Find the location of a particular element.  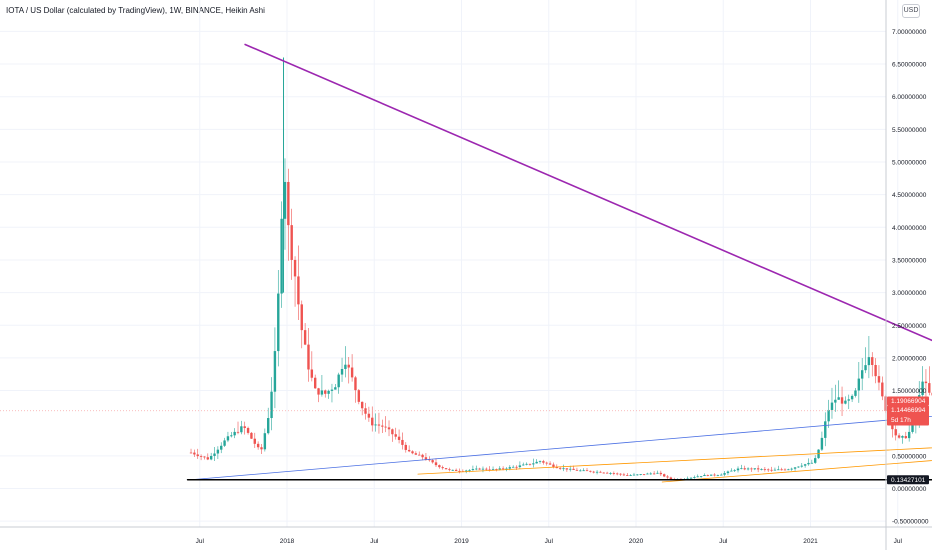

orange-upper-channel is located at coordinates (674, 450).